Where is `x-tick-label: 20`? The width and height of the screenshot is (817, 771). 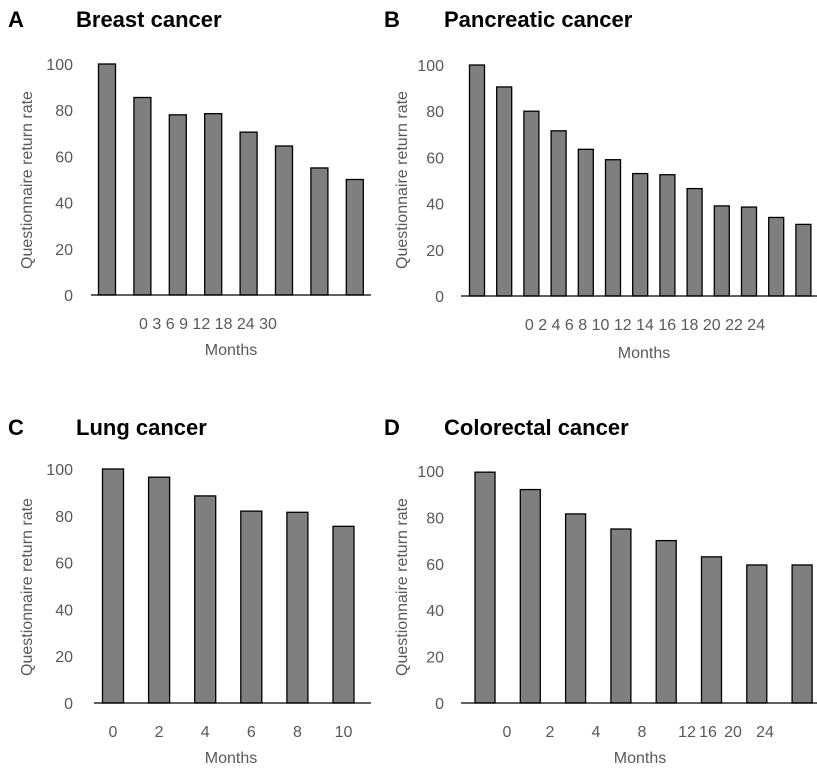
x-tick-label: 20 is located at coordinates (733, 732).